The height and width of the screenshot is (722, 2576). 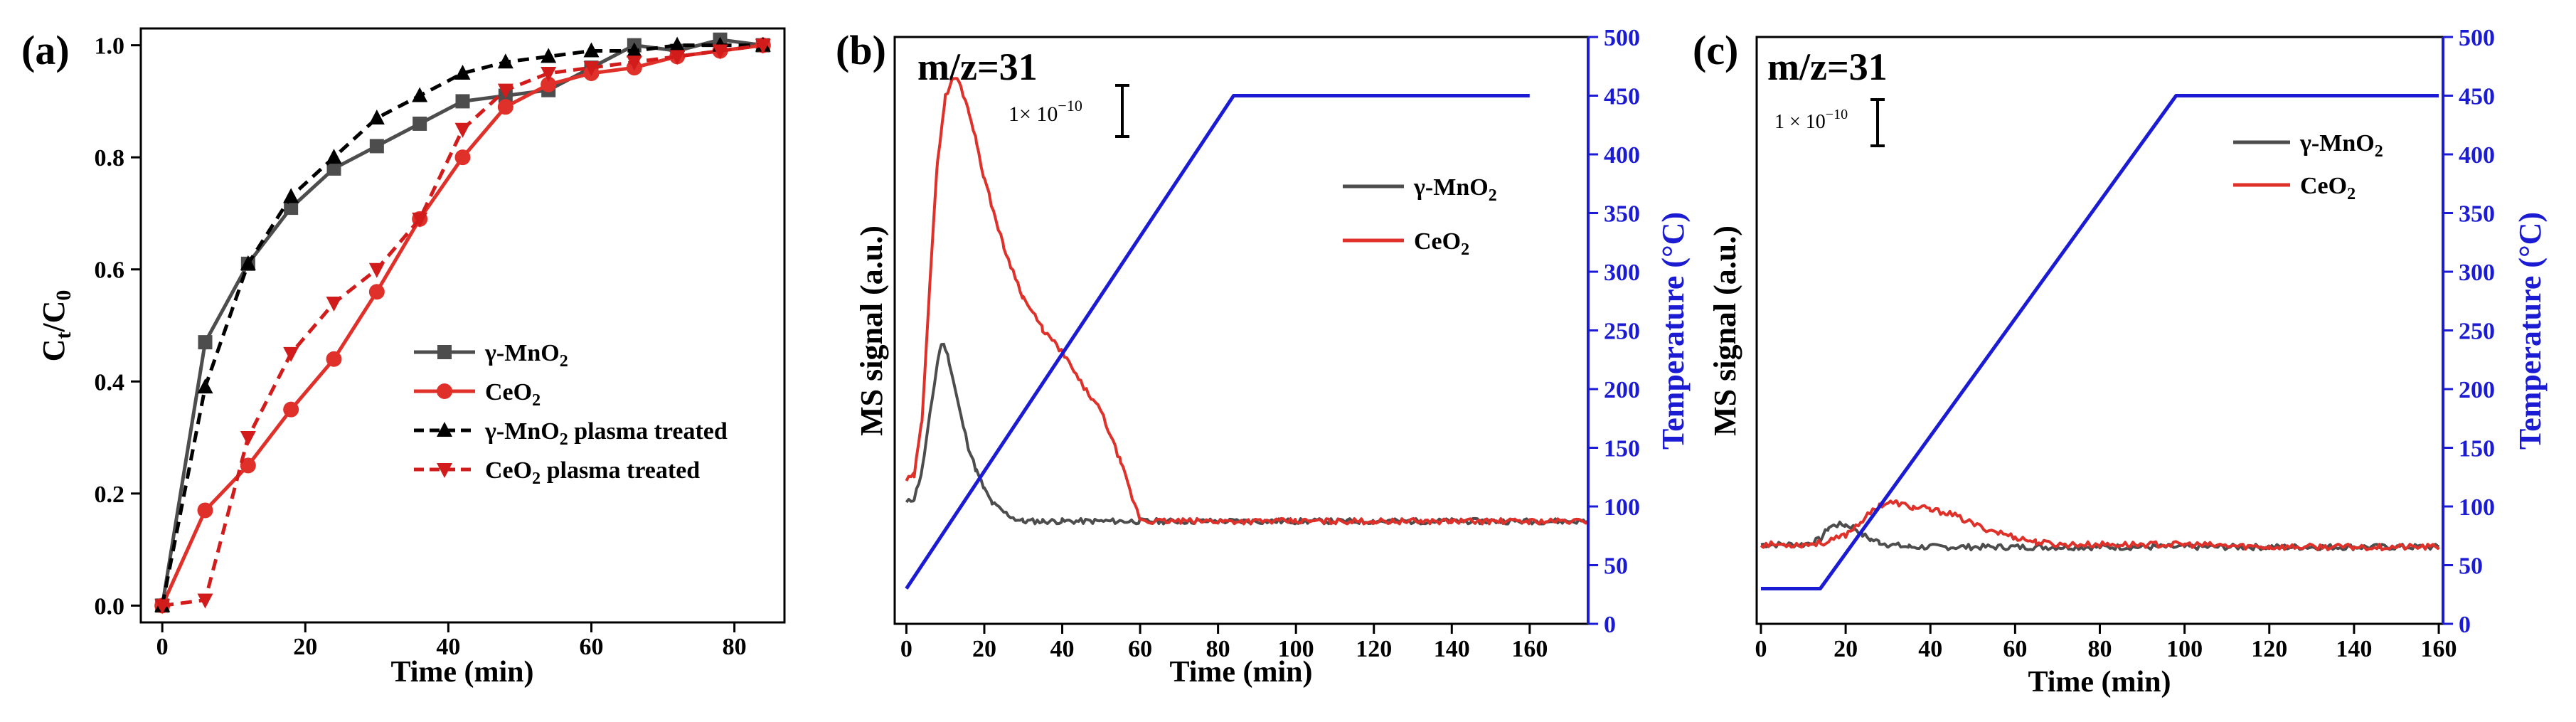 I want to click on legend-label: CeO2, so click(x=513, y=395).